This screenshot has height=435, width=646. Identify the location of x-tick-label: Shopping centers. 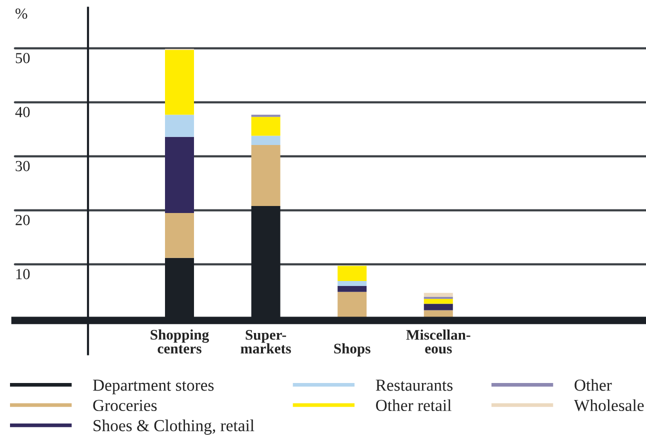
(179, 341).